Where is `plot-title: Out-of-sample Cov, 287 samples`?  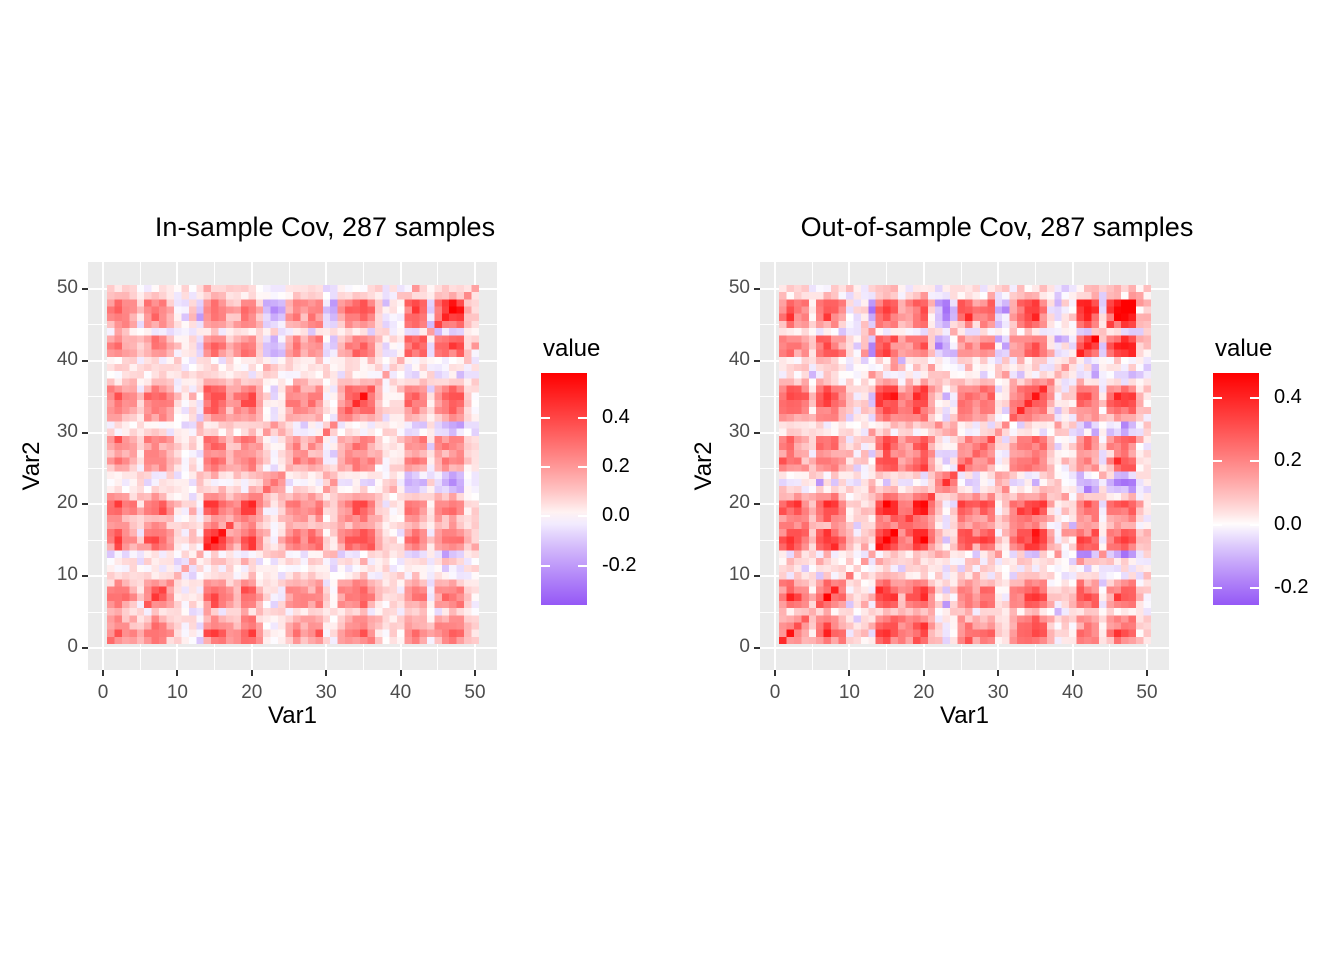 plot-title: Out-of-sample Cov, 287 samples is located at coordinates (997, 227).